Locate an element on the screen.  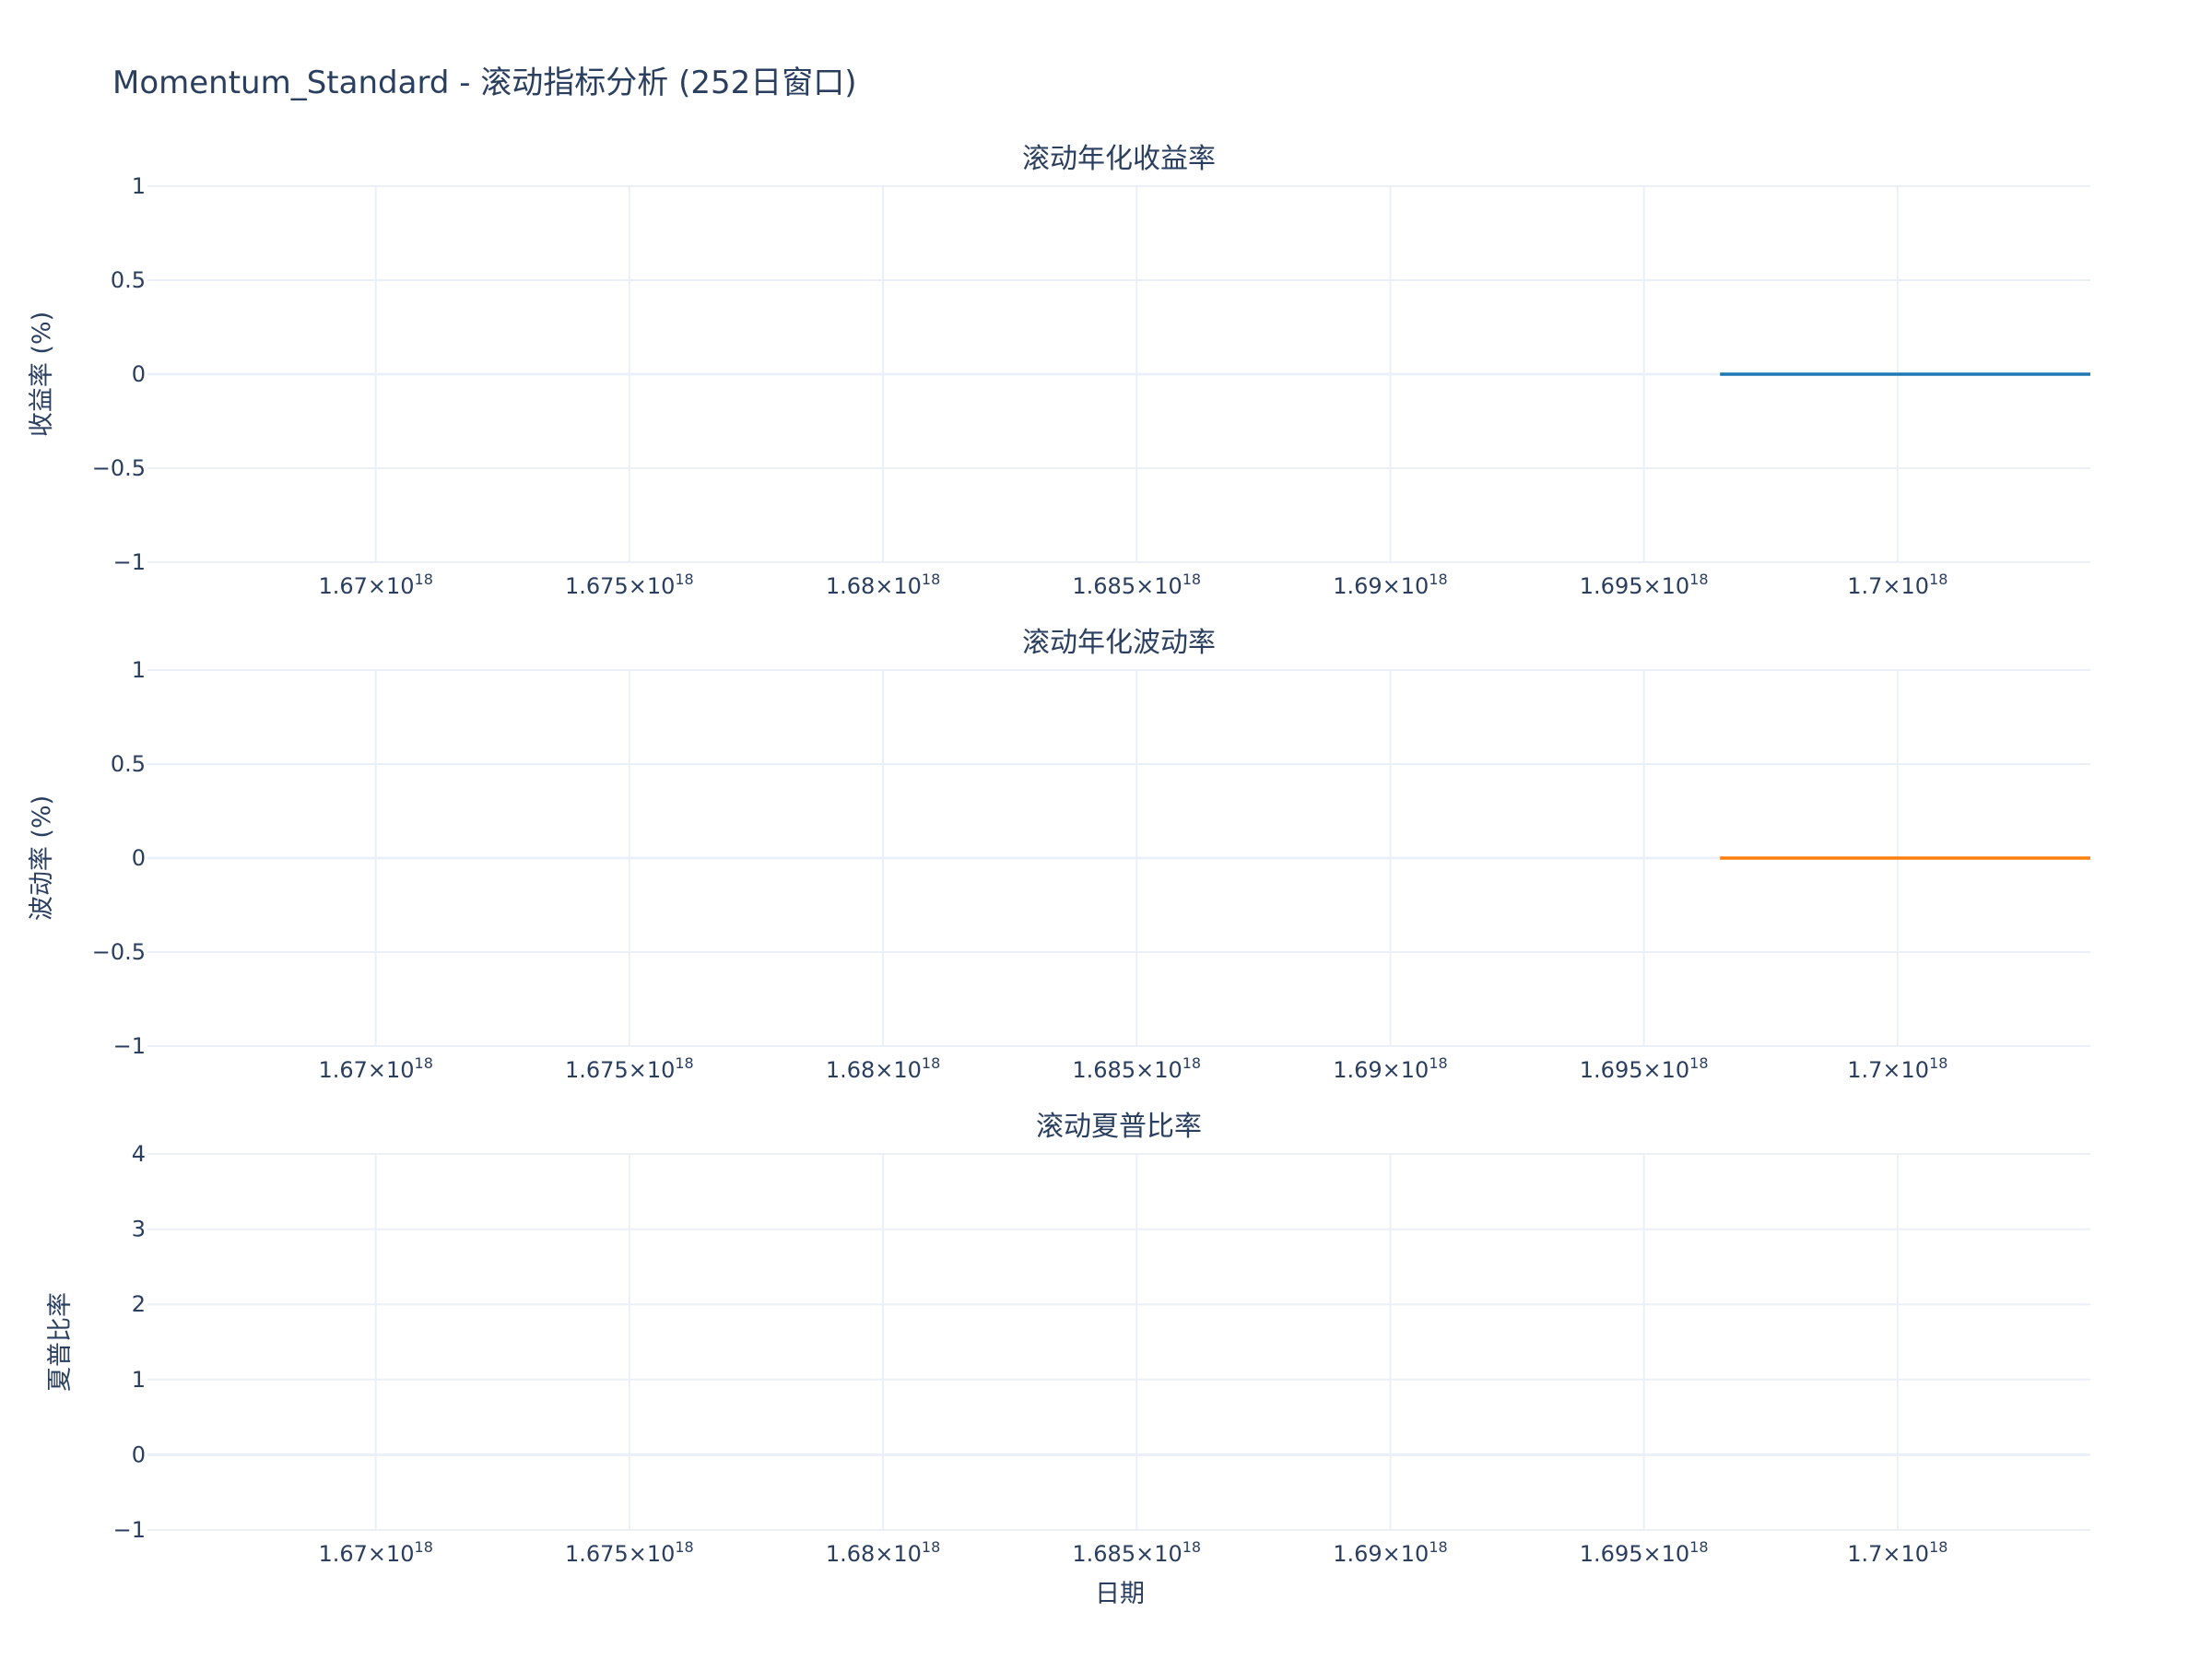
returns-x-tick-label: 1.67×10¹⁸ is located at coordinates (375, 585).